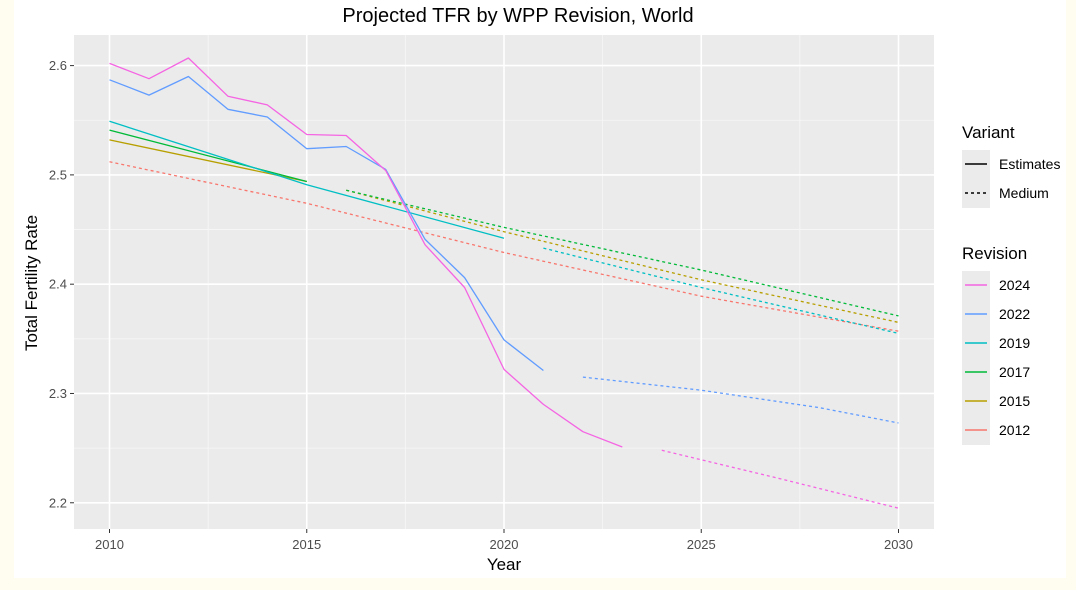 Image resolution: width=1076 pixels, height=590 pixels. I want to click on y-tick-label: 2.6, so click(58, 65).